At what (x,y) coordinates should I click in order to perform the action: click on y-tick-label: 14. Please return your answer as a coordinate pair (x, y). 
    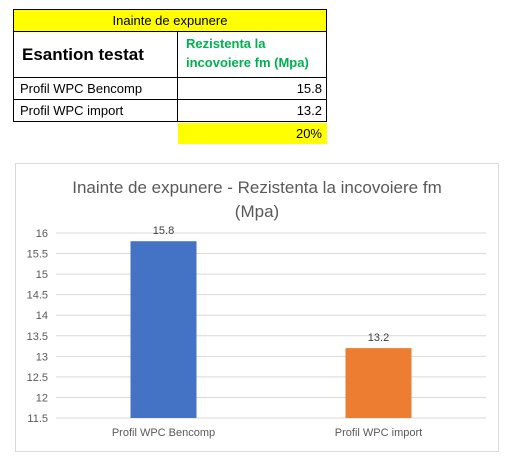
    Looking at the image, I should click on (42, 316).